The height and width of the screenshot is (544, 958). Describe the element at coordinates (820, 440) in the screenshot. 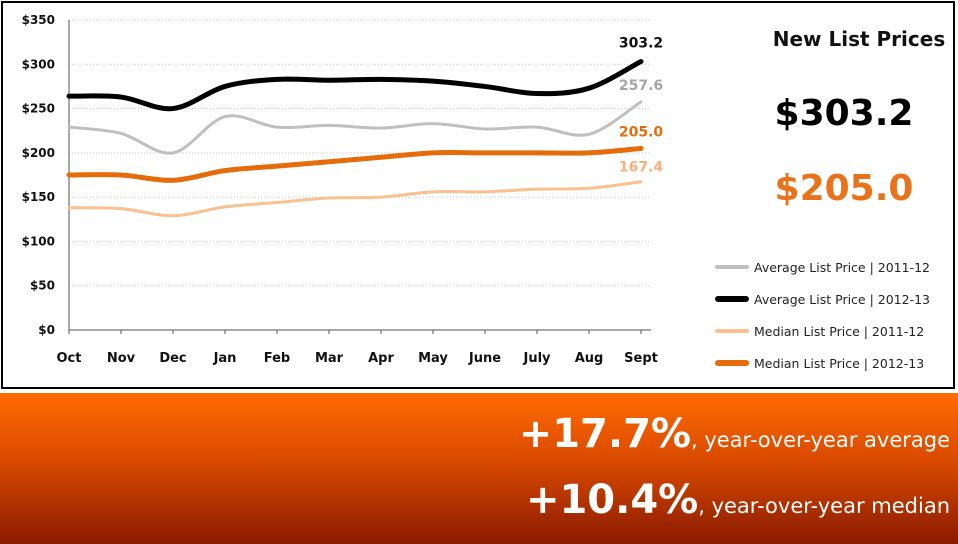

I see `average-change-text: , year-over-year average` at that location.